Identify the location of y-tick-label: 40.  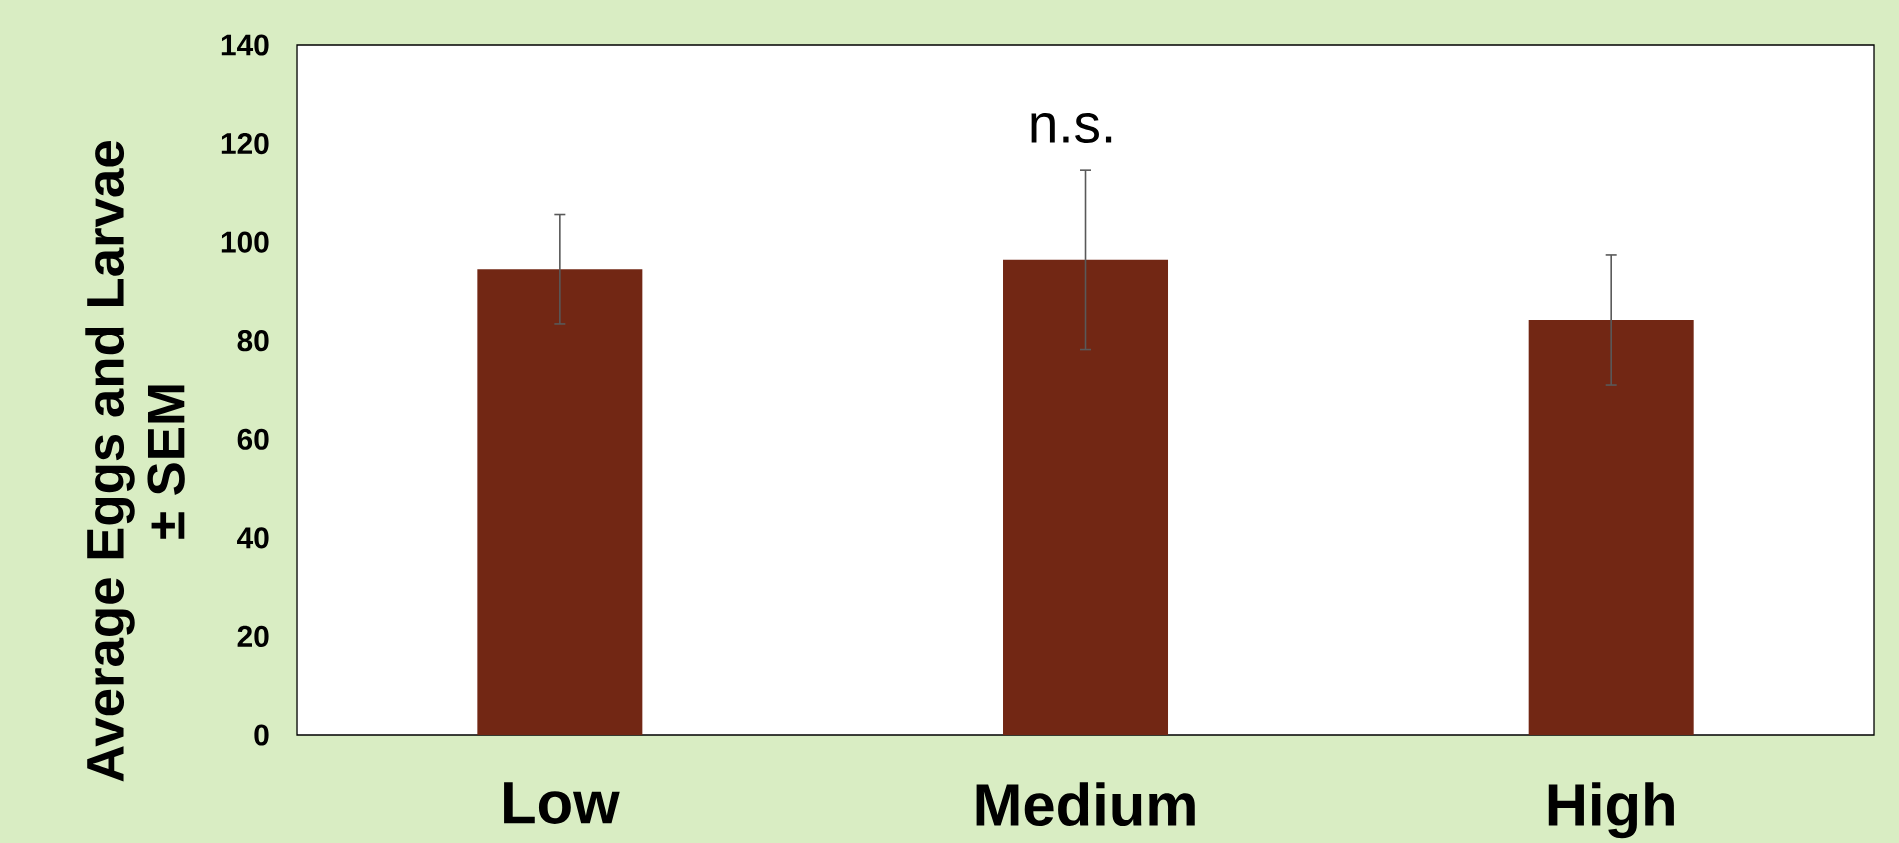
(253, 538).